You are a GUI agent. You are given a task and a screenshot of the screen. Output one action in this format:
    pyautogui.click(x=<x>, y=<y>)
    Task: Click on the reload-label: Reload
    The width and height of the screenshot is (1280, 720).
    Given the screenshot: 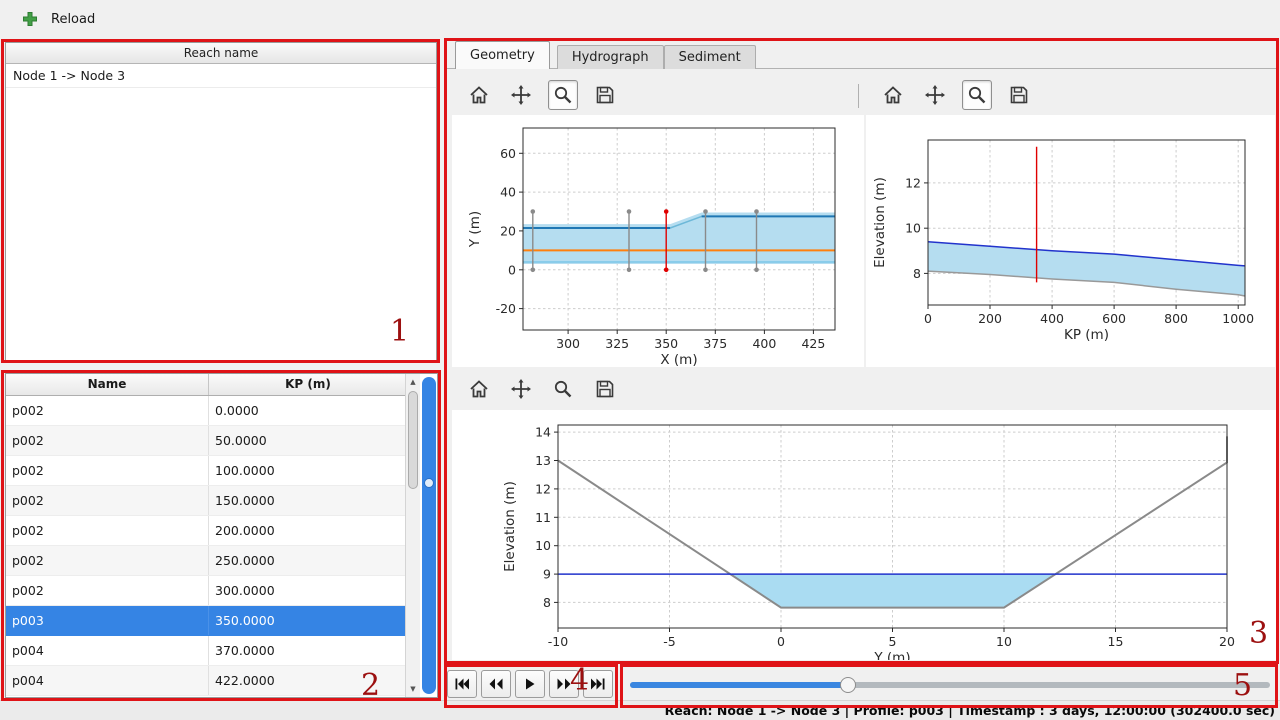 What is the action you would take?
    pyautogui.click(x=73, y=19)
    